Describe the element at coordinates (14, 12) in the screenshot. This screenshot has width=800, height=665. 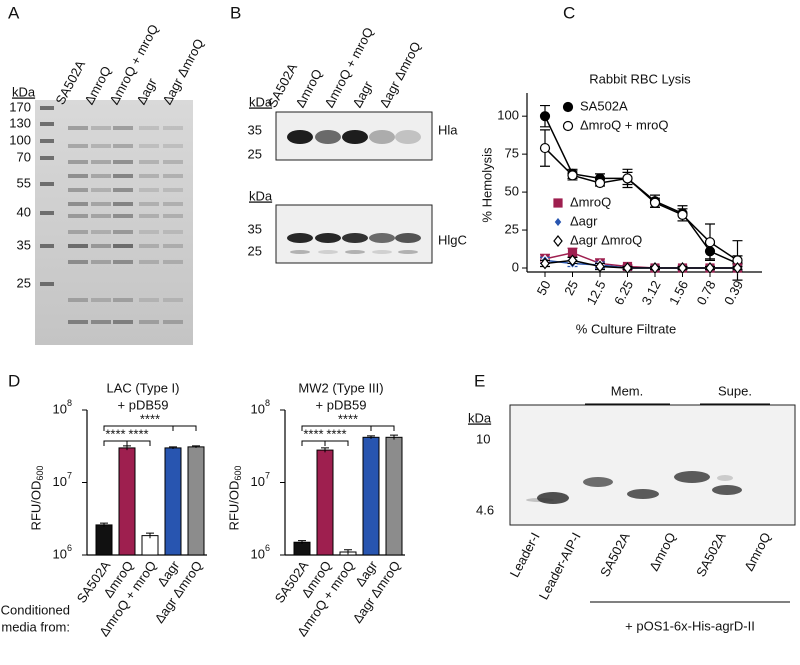
I see `panel-letter: A` at that location.